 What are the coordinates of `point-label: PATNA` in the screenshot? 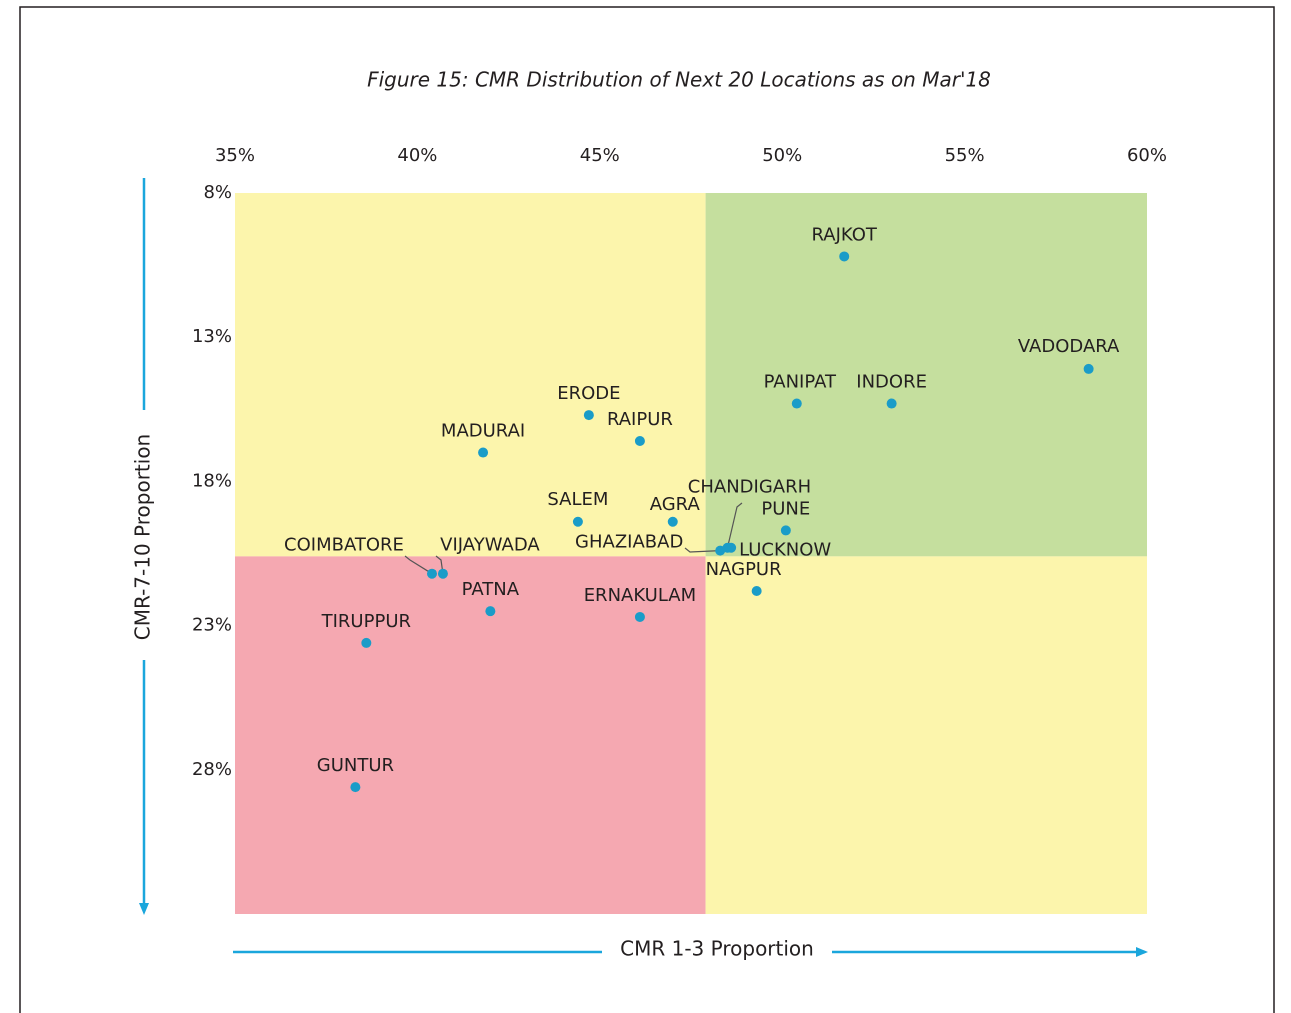 It's located at (491, 589).